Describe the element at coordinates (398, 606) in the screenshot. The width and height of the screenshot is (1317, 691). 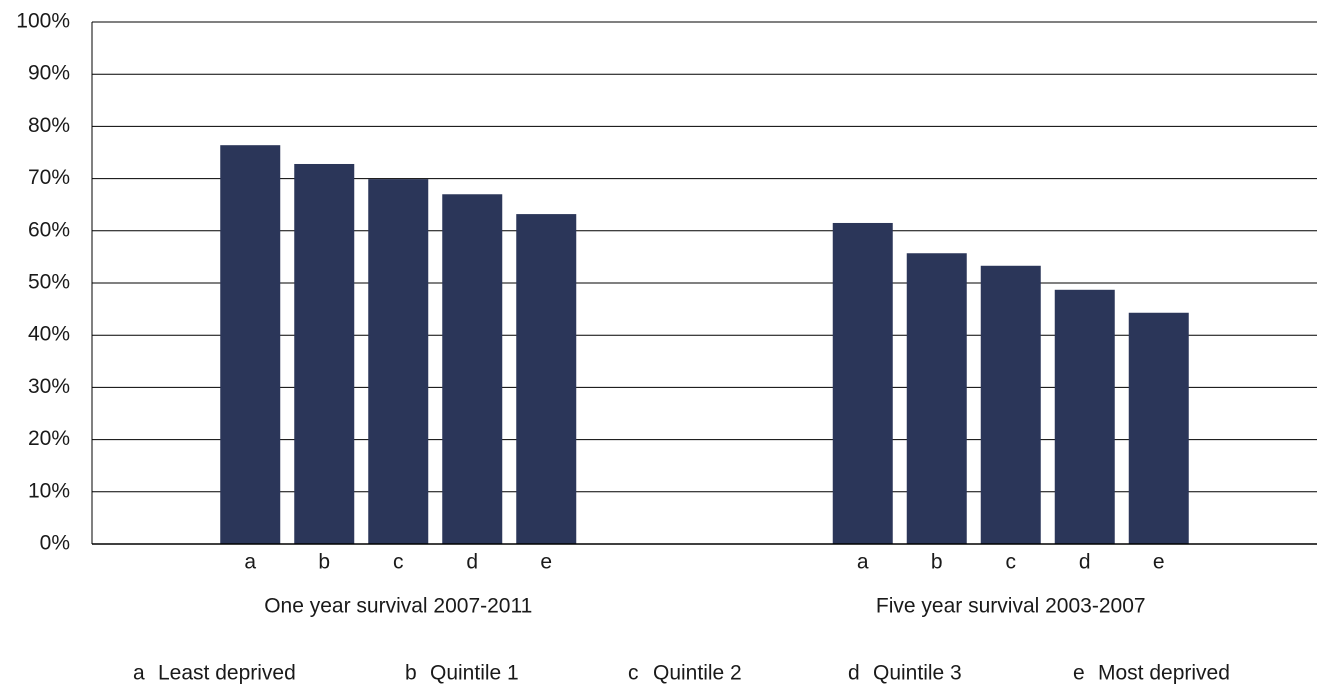
I see `group-label: One year survival 2007-2011` at that location.